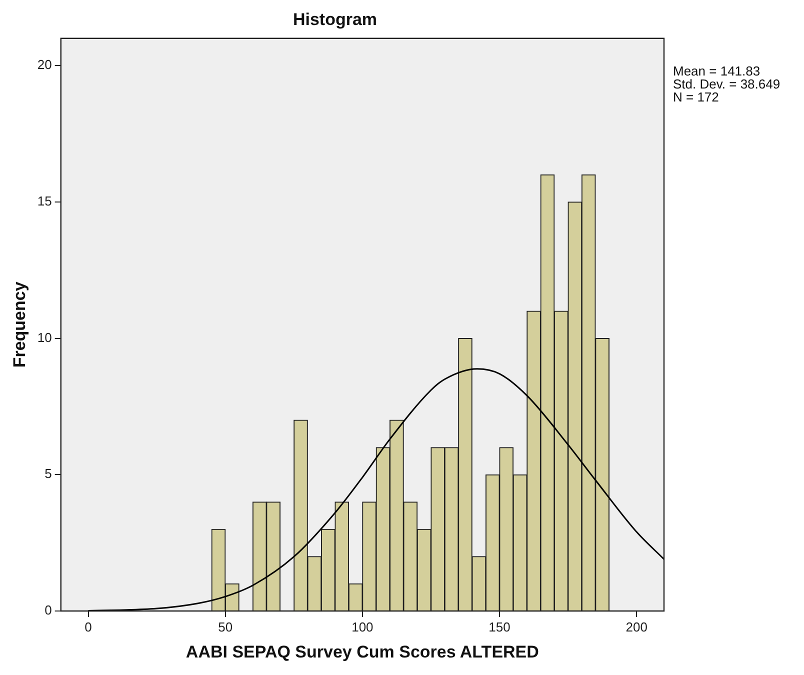 The height and width of the screenshot is (675, 804). What do you see at coordinates (335, 19) in the screenshot?
I see `chart-title: Histogram` at bounding box center [335, 19].